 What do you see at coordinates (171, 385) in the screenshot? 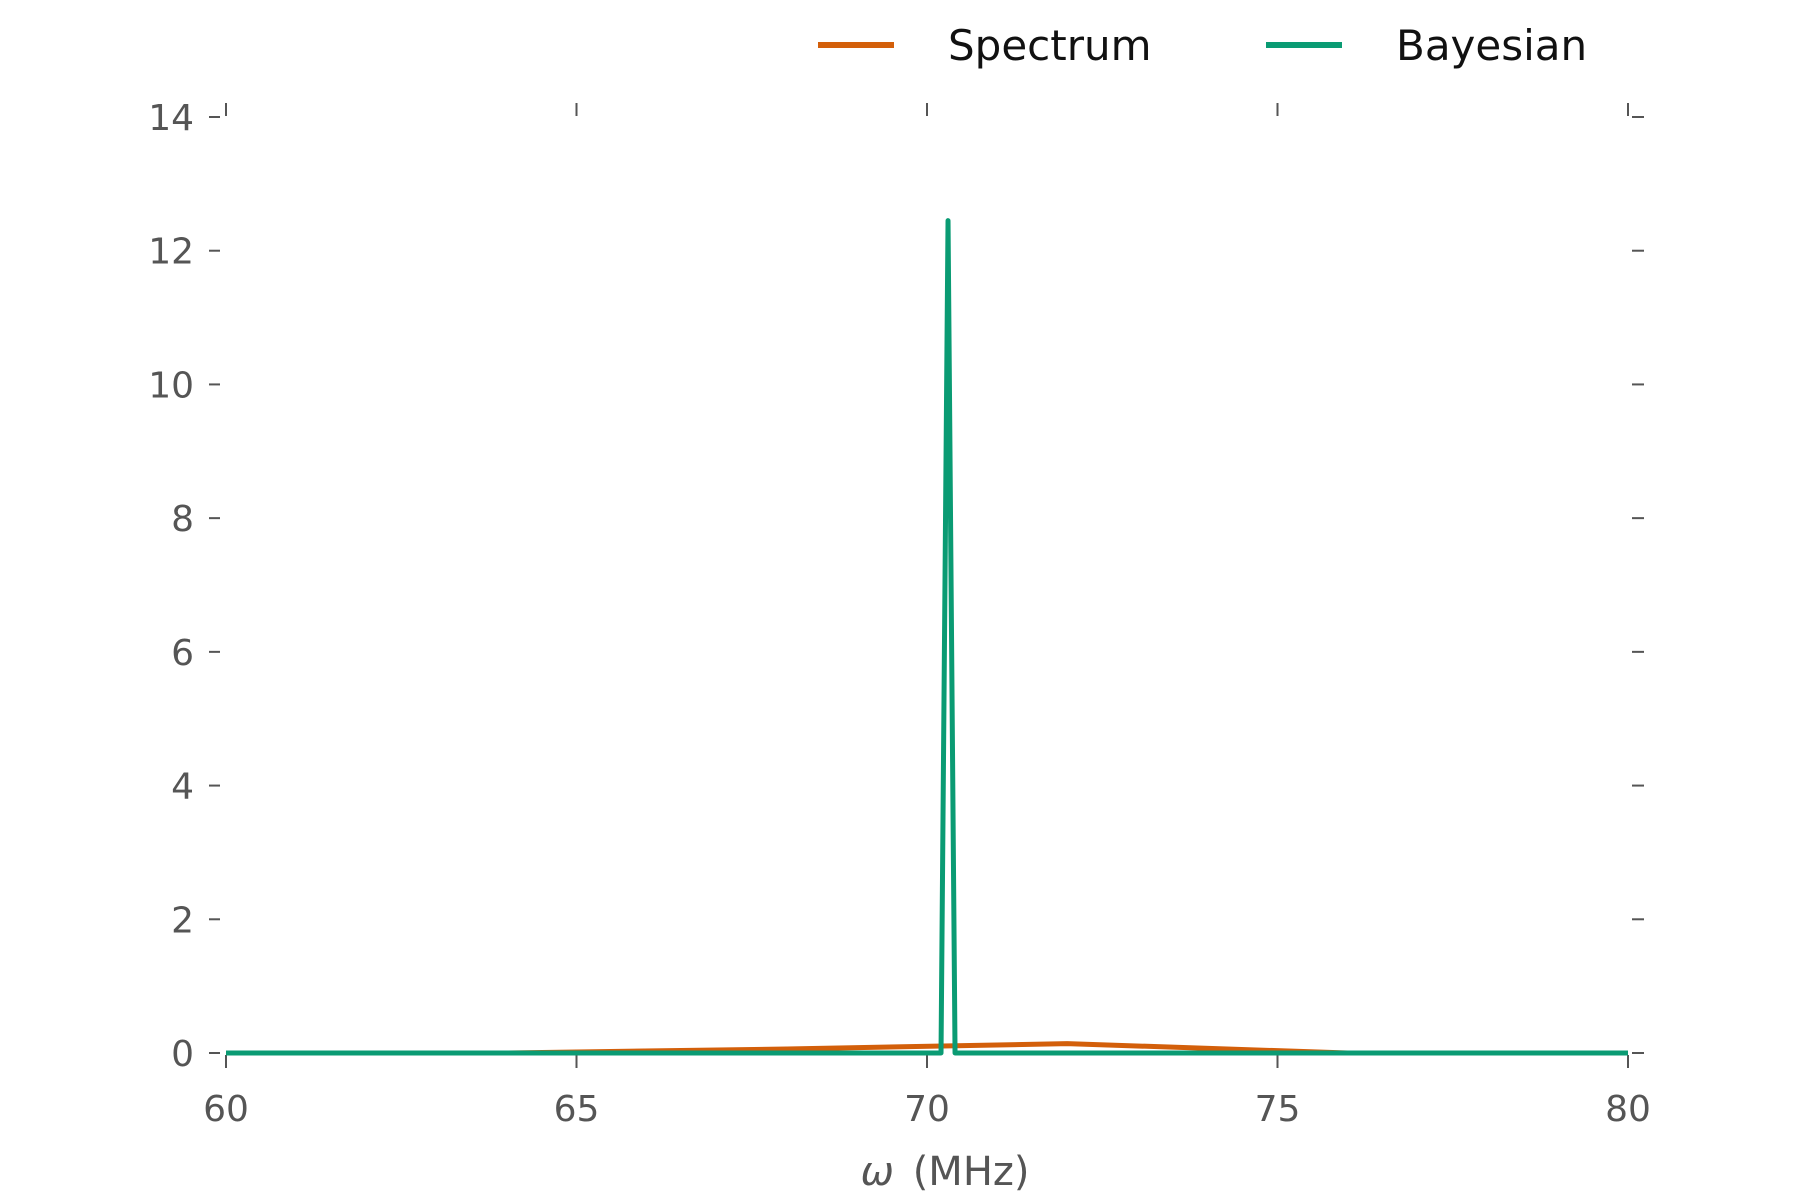
I see `y-tick-label: 10` at bounding box center [171, 385].